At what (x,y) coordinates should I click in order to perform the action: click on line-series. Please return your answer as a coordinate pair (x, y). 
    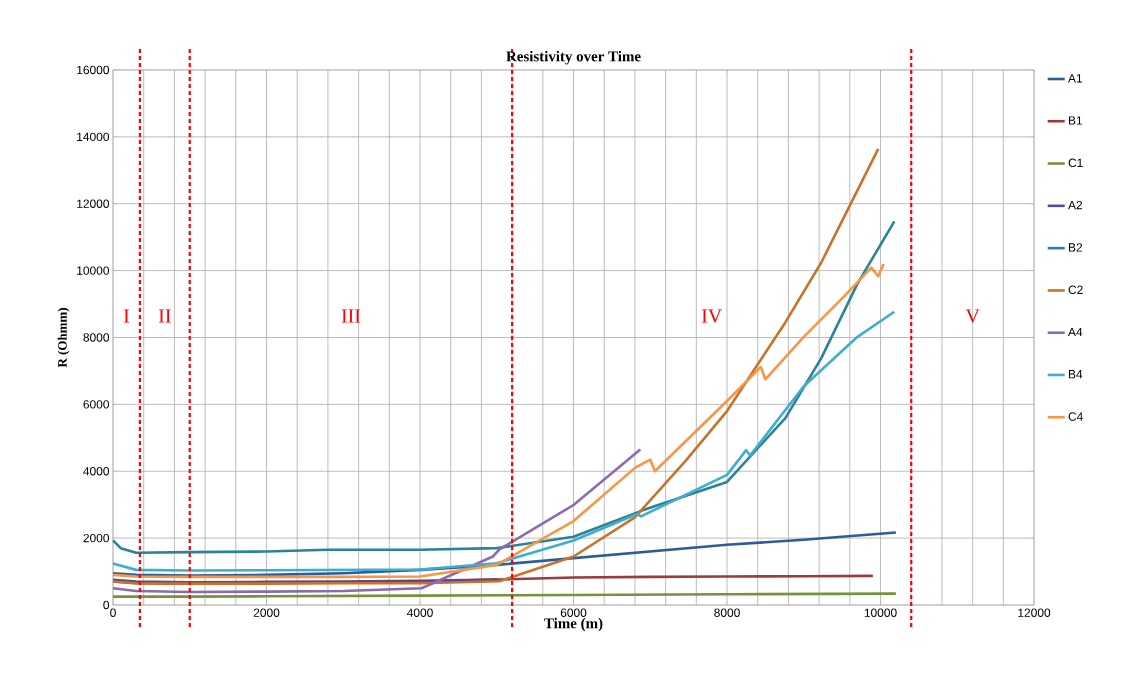
    Looking at the image, I should click on (376, 521).